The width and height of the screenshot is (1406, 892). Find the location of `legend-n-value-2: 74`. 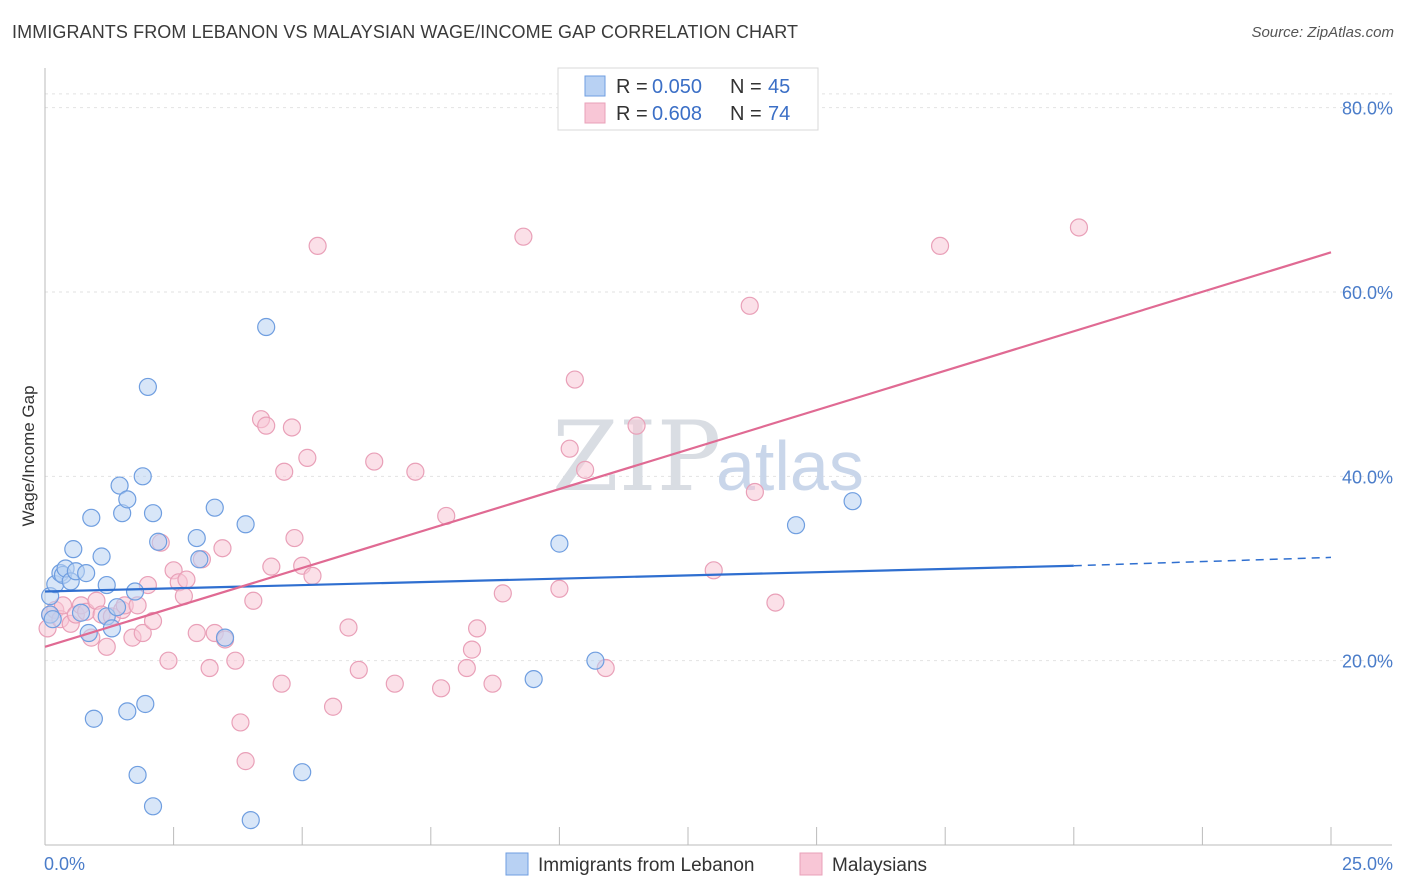

legend-n-value-2: 74 is located at coordinates (779, 114).